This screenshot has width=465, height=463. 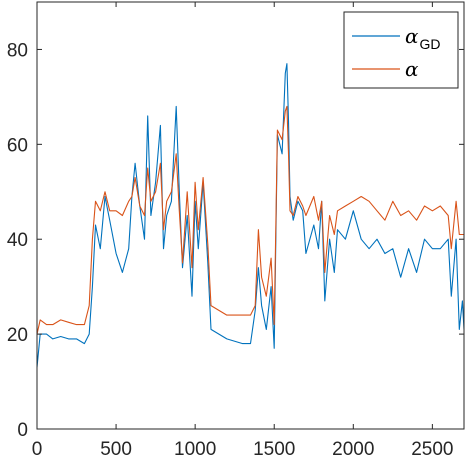 I want to click on x-tick-label: 2500, so click(x=432, y=449).